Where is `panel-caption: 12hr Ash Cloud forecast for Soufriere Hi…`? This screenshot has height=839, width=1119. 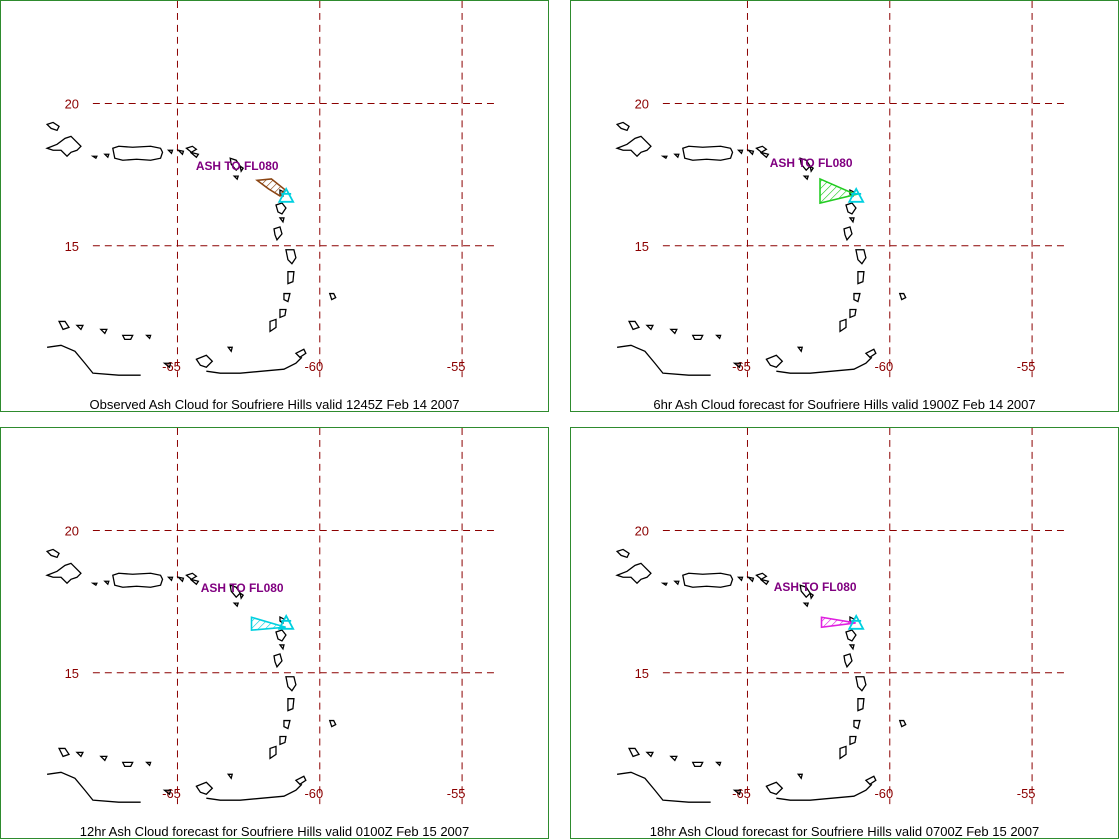 panel-caption: 12hr Ash Cloud forecast for Soufriere Hi… is located at coordinates (274, 831).